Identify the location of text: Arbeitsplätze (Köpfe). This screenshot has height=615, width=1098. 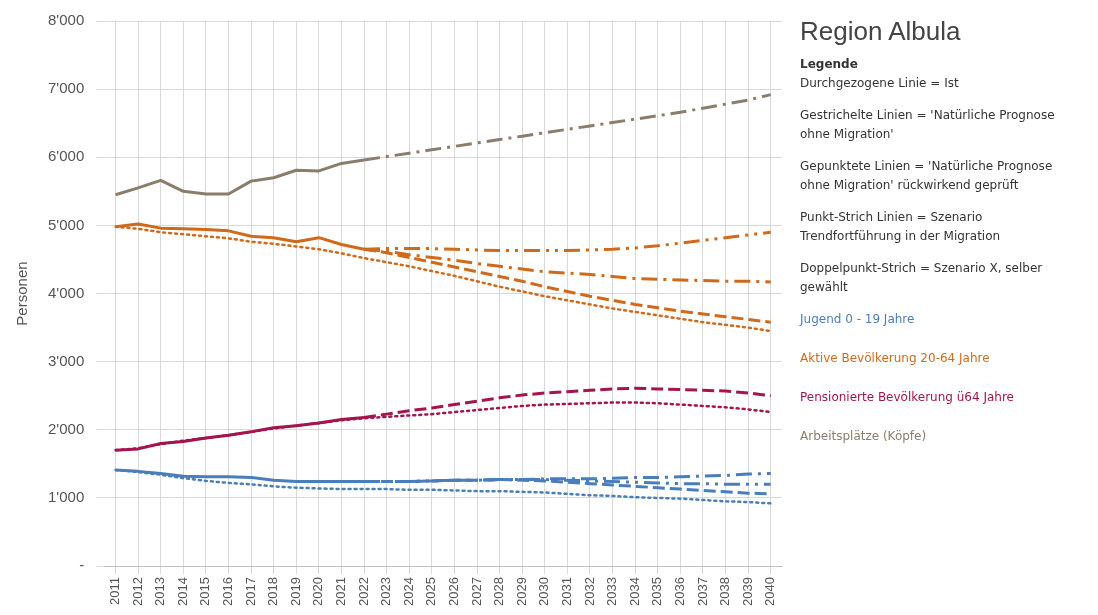
(864, 436).